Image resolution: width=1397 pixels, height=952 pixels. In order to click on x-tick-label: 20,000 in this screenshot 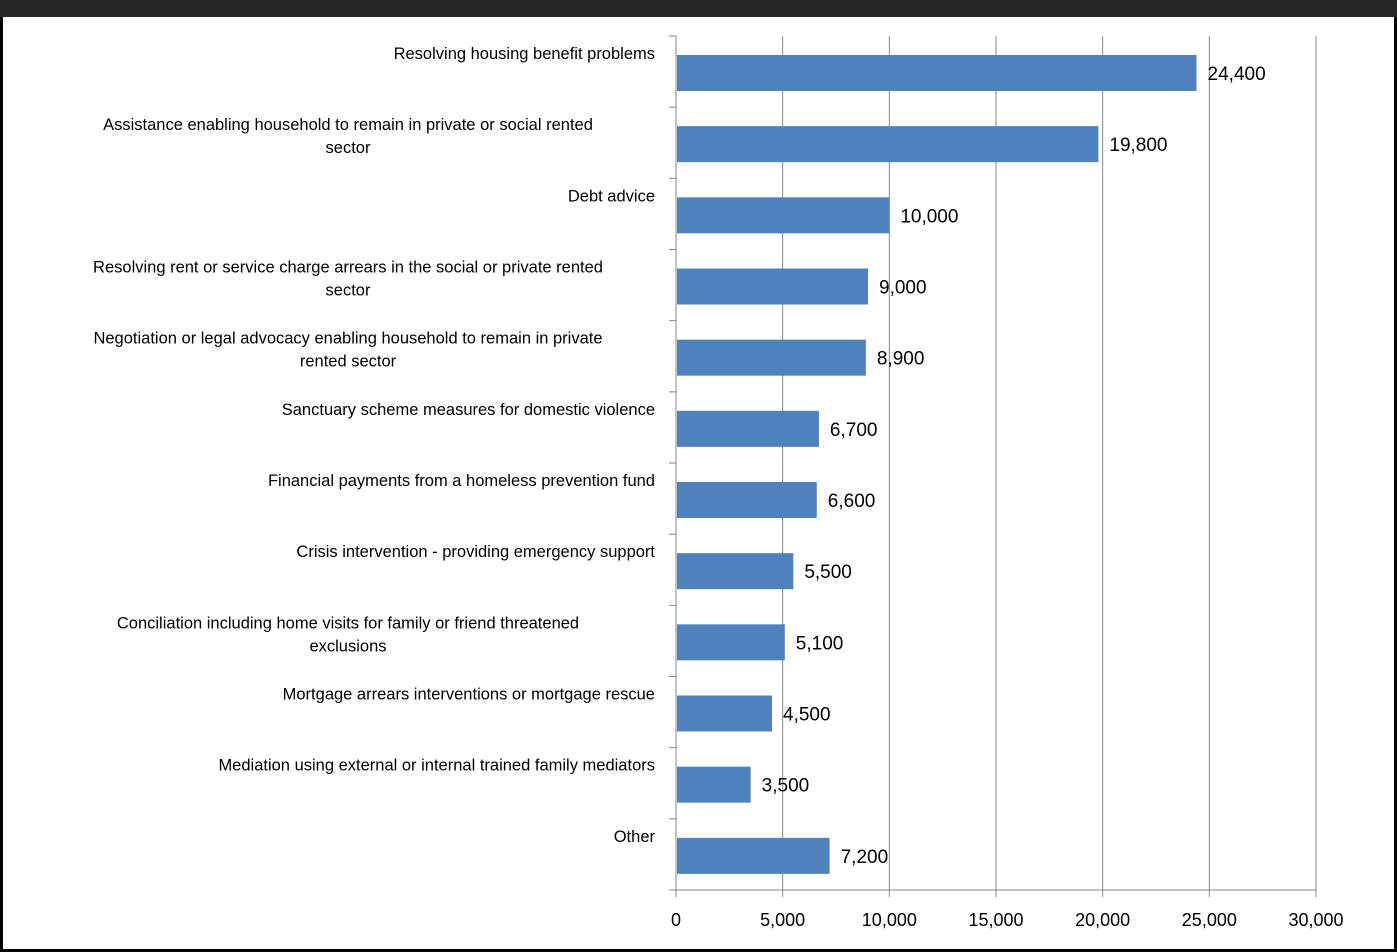, I will do `click(1102, 920)`.